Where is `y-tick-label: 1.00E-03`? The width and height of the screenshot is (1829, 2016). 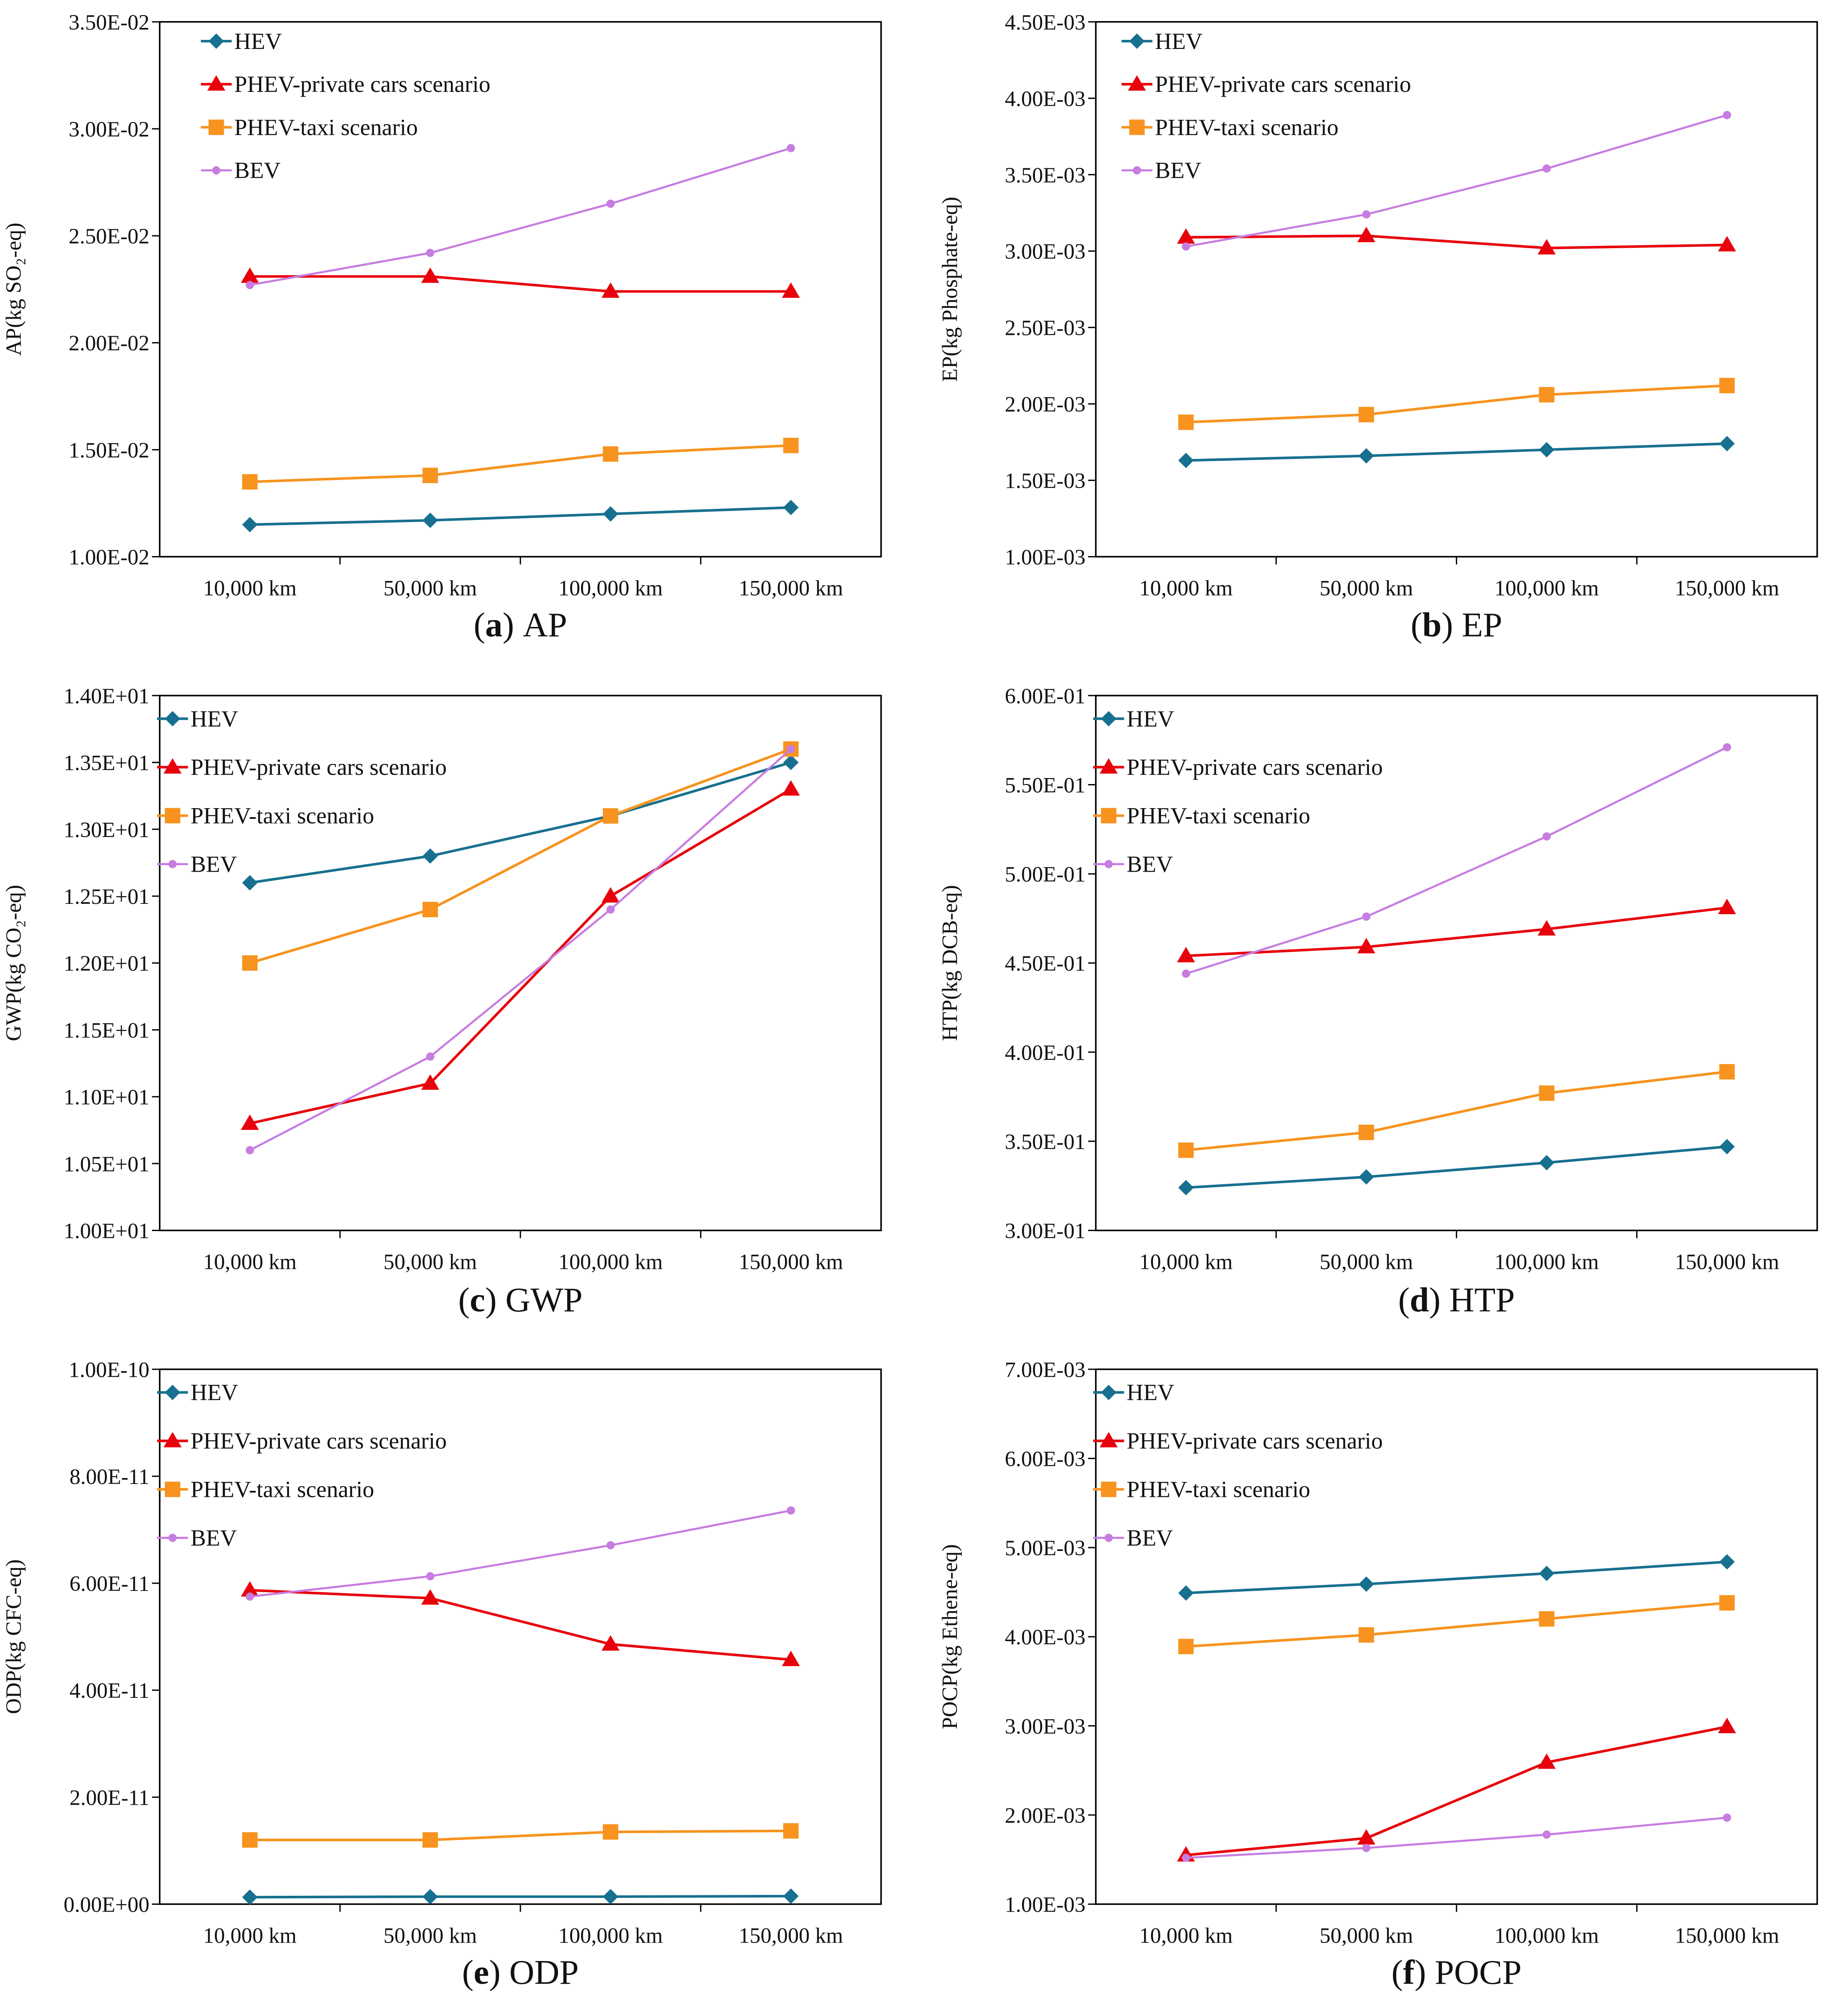
y-tick-label: 1.00E-03 is located at coordinates (1045, 1905).